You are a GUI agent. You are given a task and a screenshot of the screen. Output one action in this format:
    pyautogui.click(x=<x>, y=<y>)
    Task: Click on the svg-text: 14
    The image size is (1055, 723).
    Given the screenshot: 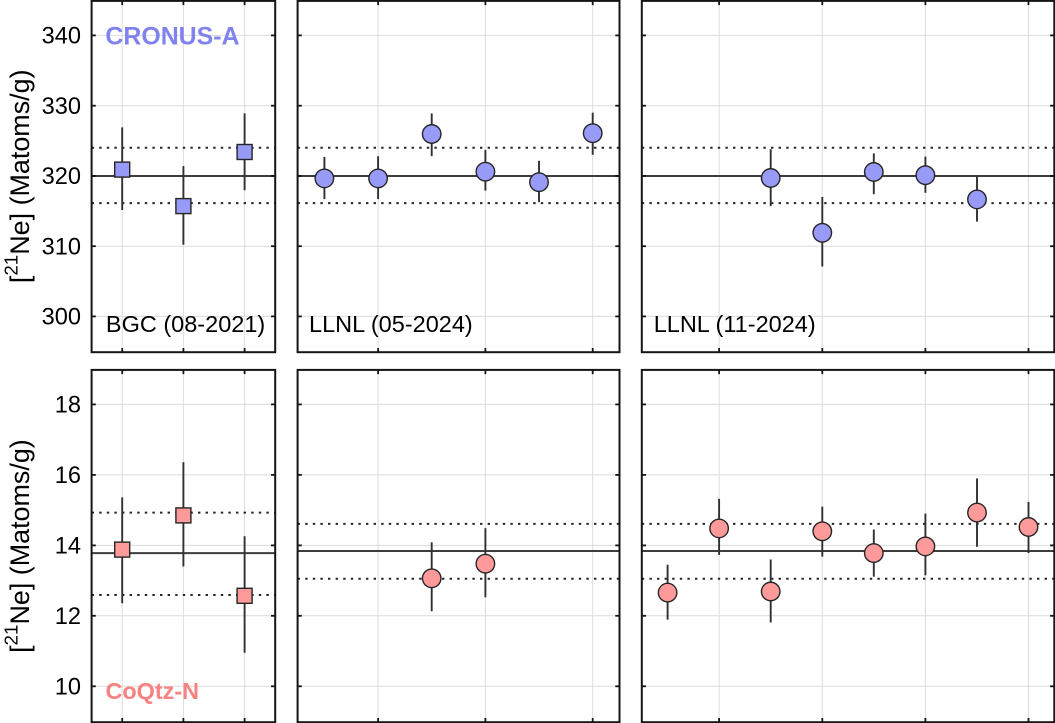 What is the action you would take?
    pyautogui.click(x=68, y=547)
    